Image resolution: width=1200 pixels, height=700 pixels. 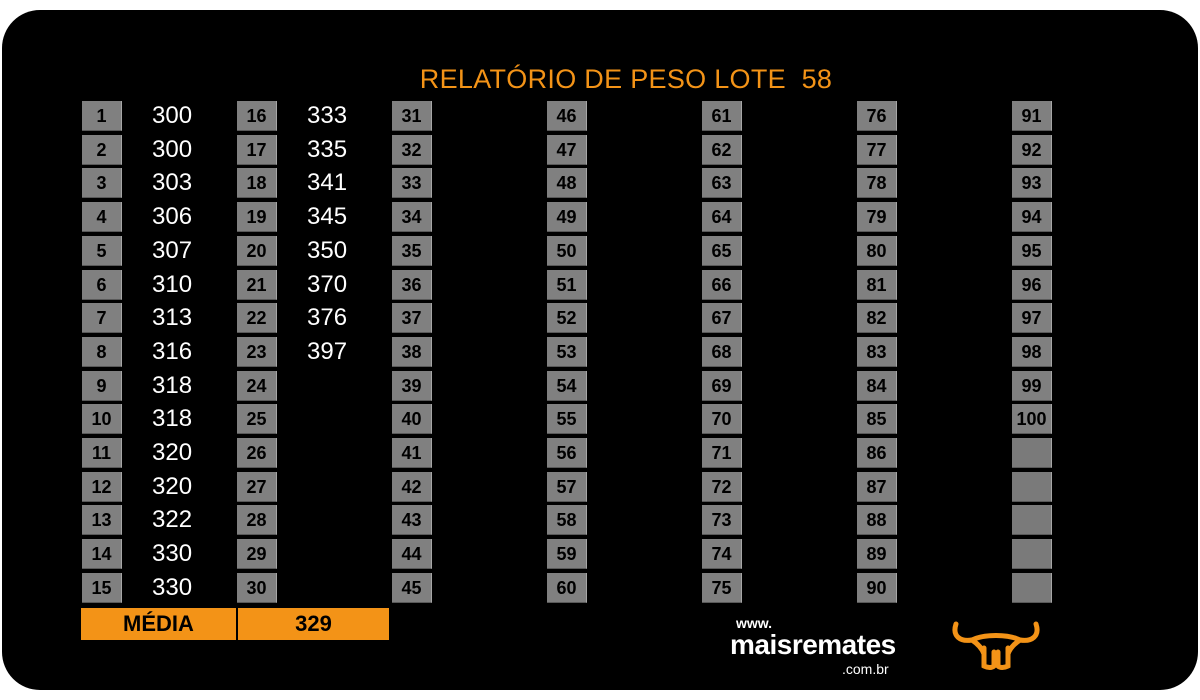 What do you see at coordinates (722, 318) in the screenshot?
I see `animal-number: 67` at bounding box center [722, 318].